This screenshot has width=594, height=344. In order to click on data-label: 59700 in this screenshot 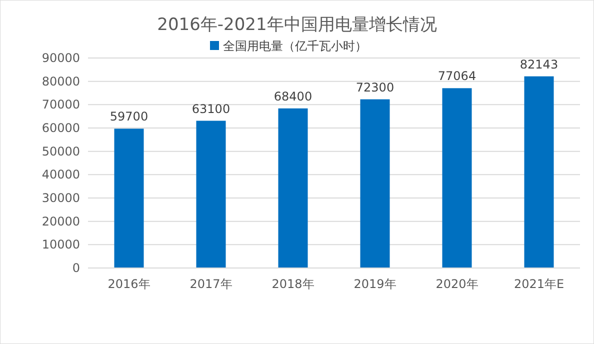, I will do `click(129, 117)`.